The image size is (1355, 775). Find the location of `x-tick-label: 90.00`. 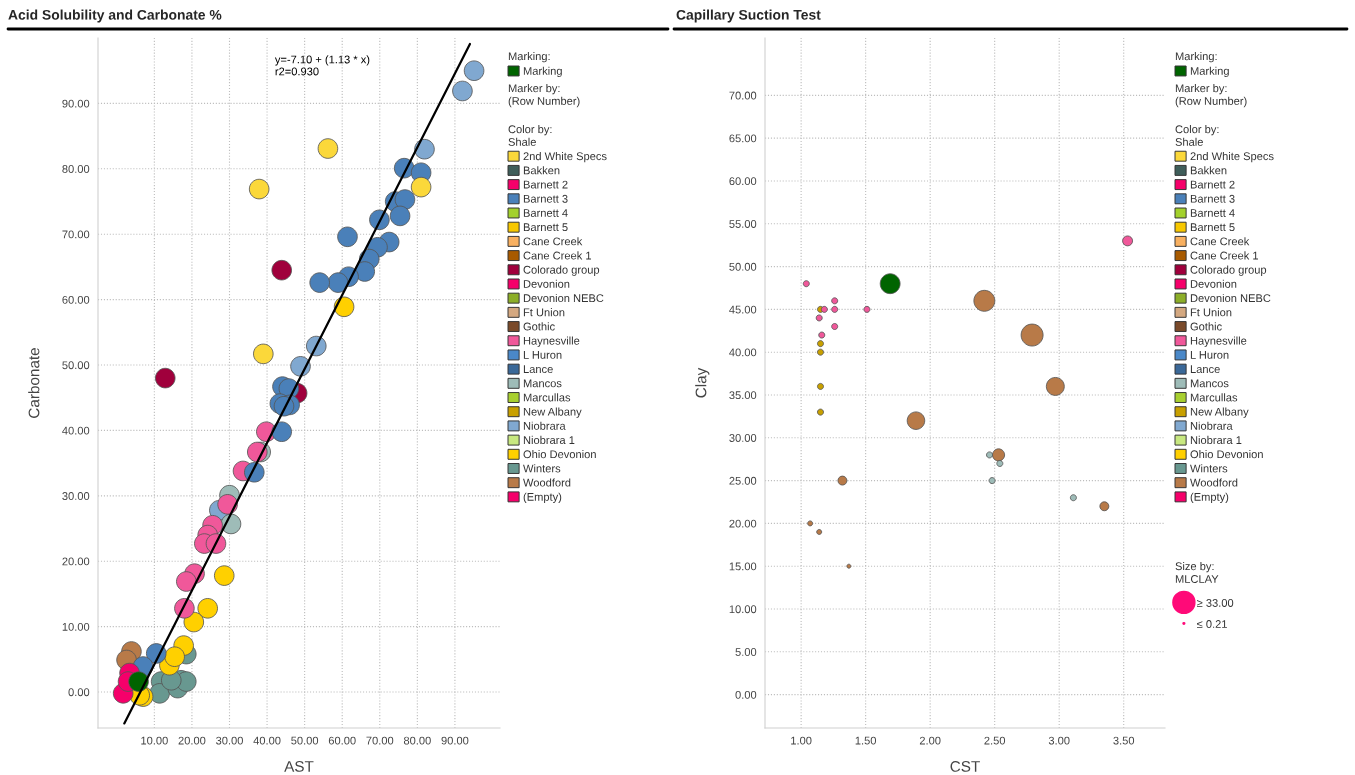

x-tick-label: 90.00 is located at coordinates (455, 740).